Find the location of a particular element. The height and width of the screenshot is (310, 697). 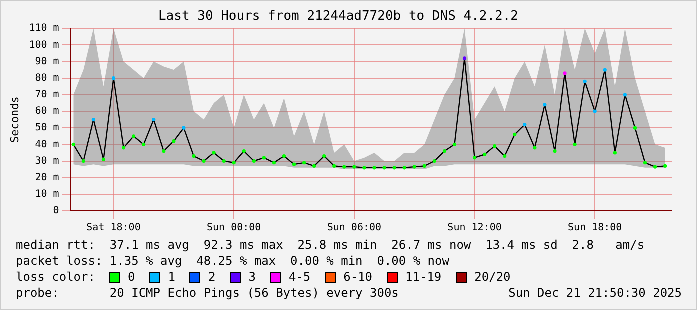

x-tick-label: Sun 06:00 is located at coordinates (354, 228).